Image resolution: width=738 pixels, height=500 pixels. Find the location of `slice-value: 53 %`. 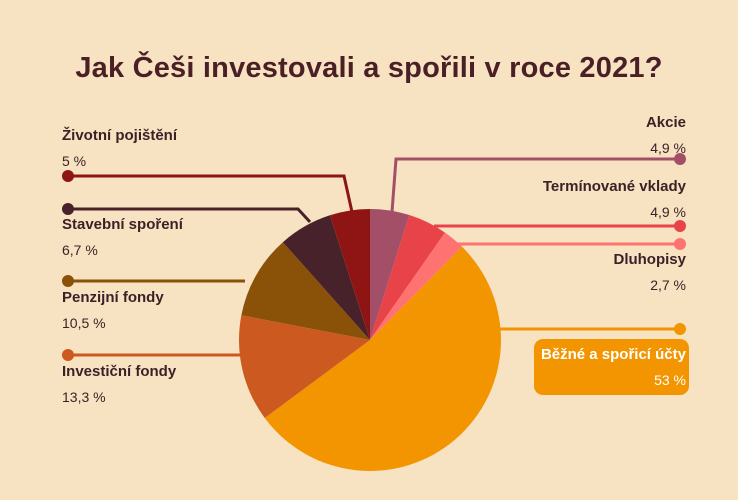

slice-value: 53 % is located at coordinates (670, 380).